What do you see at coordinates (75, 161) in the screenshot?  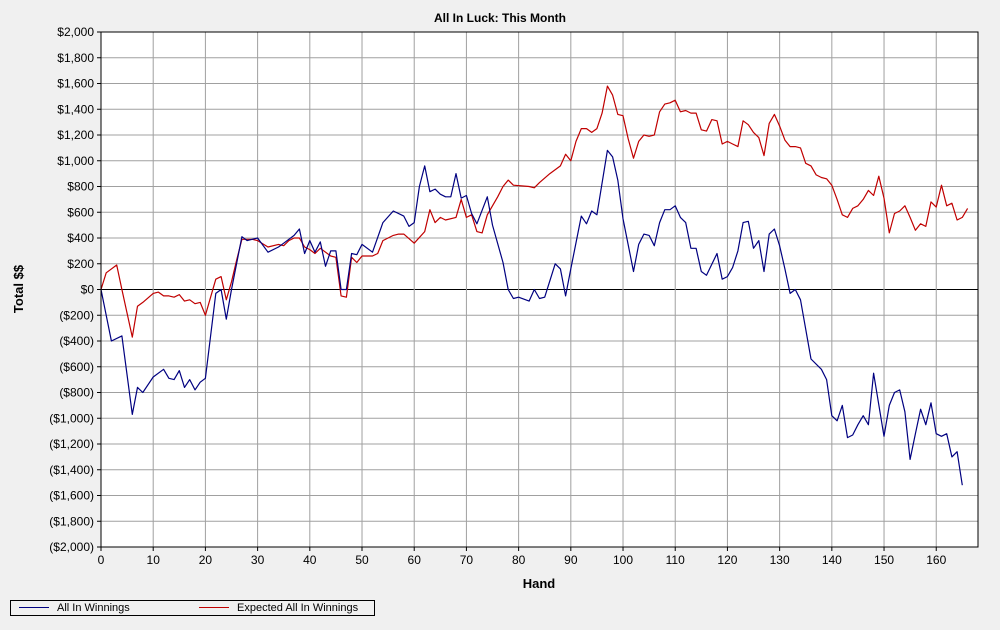 I see `y-tick-label: $1,000` at bounding box center [75, 161].